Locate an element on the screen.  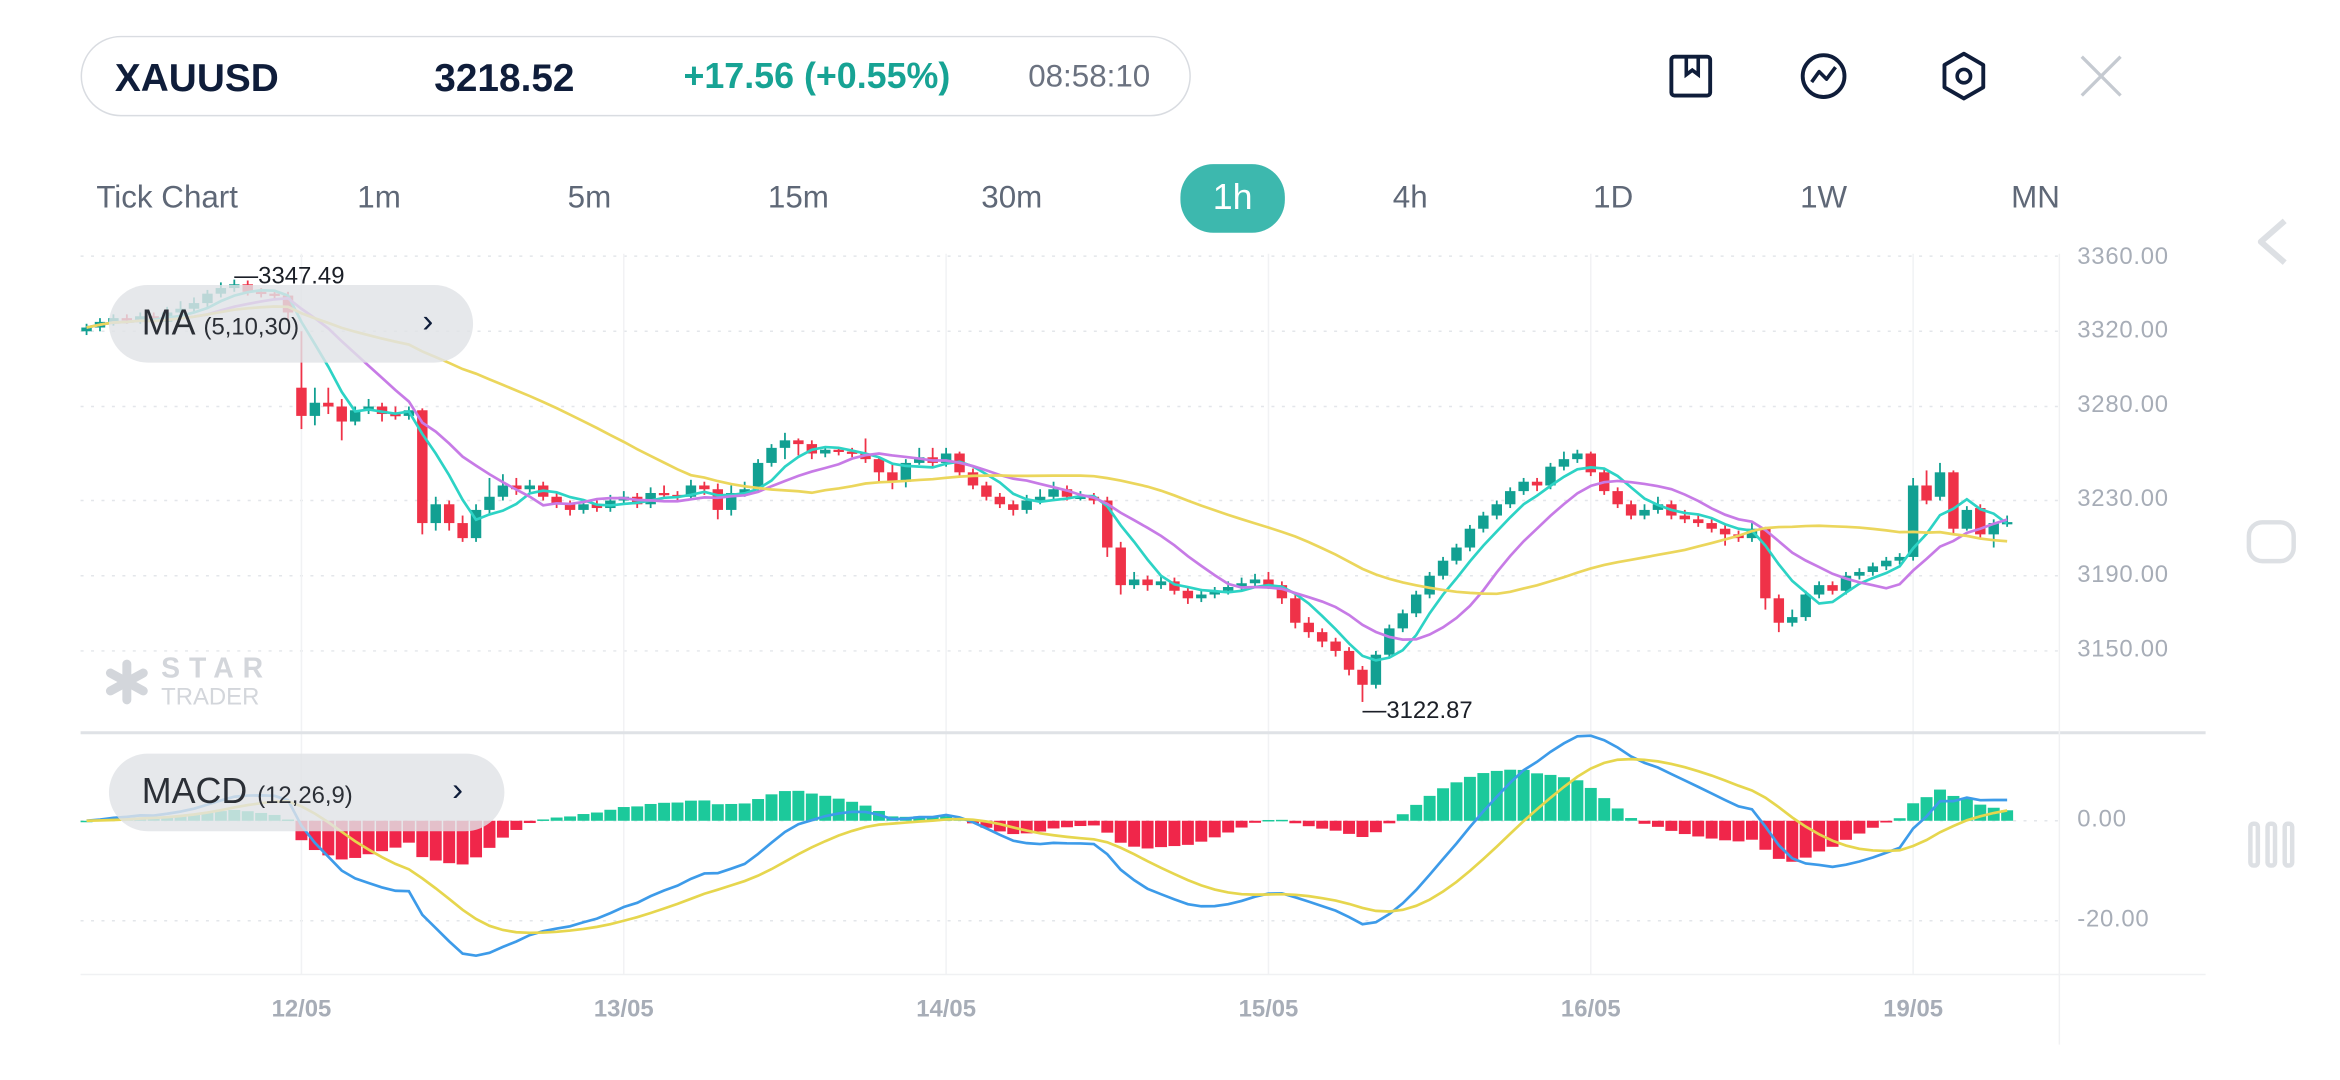
bookmark-icon is located at coordinates (1690, 76).